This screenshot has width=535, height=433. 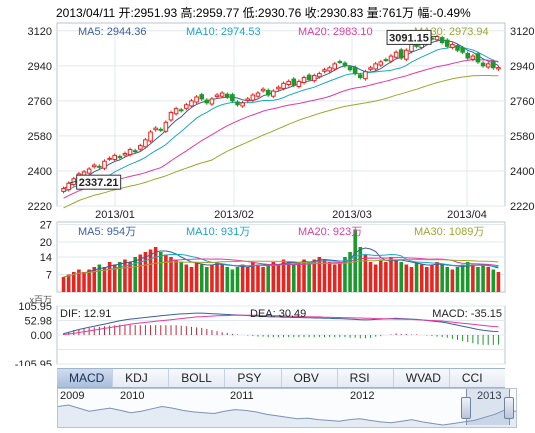 I want to click on price-legend-item: MA30: 2973.94, so click(x=451, y=32).